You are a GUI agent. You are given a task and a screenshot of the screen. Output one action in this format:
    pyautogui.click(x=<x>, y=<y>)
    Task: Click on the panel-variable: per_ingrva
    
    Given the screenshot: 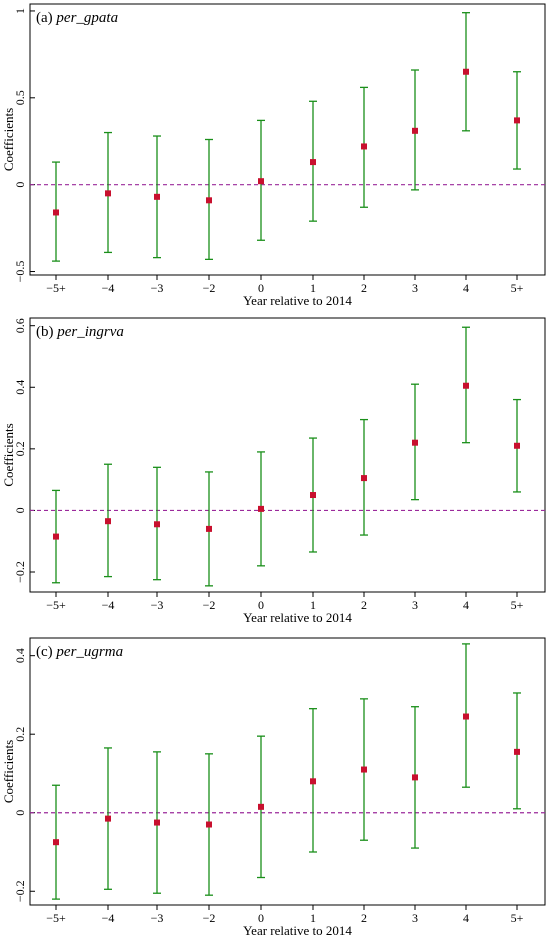 What is the action you would take?
    pyautogui.click(x=89, y=332)
    